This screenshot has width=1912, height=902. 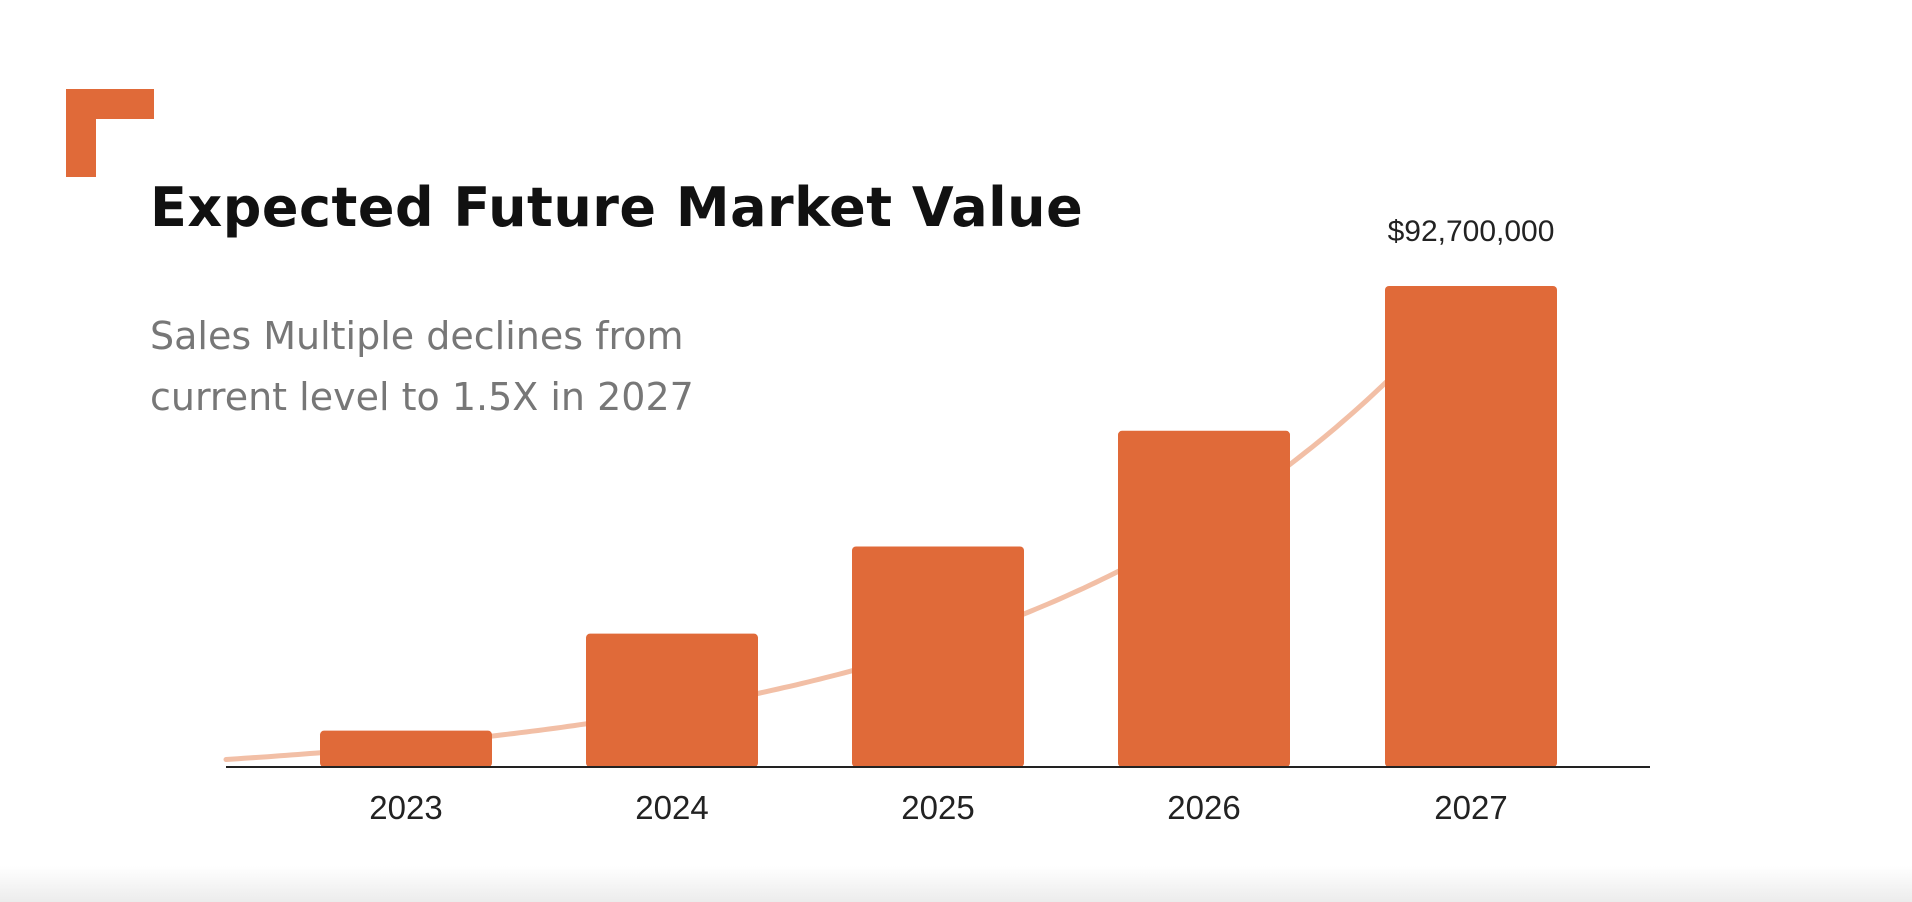 I want to click on data-label-2027: $92,700,000, so click(x=1471, y=231).